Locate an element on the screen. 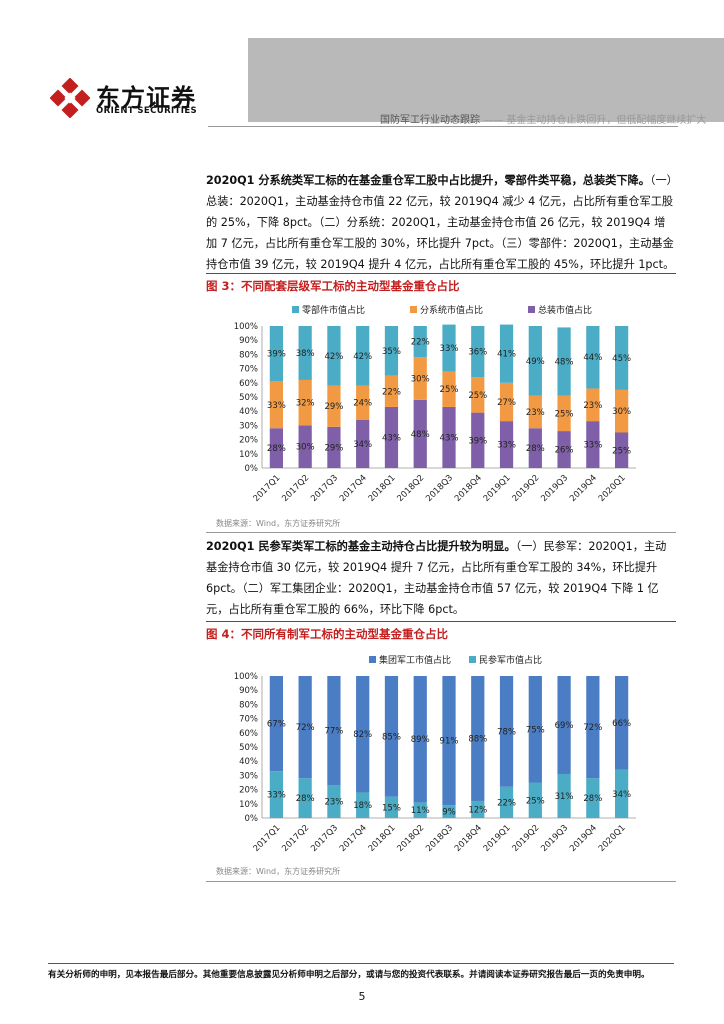 This screenshot has height=1024, width=724. y-tick-label: 20% is located at coordinates (248, 441).